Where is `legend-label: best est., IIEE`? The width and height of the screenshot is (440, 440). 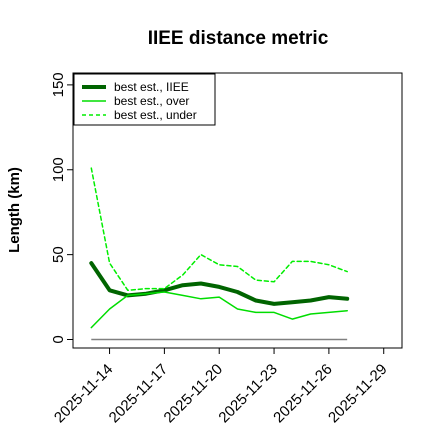
legend-label: best est., IIEE is located at coordinates (151, 87).